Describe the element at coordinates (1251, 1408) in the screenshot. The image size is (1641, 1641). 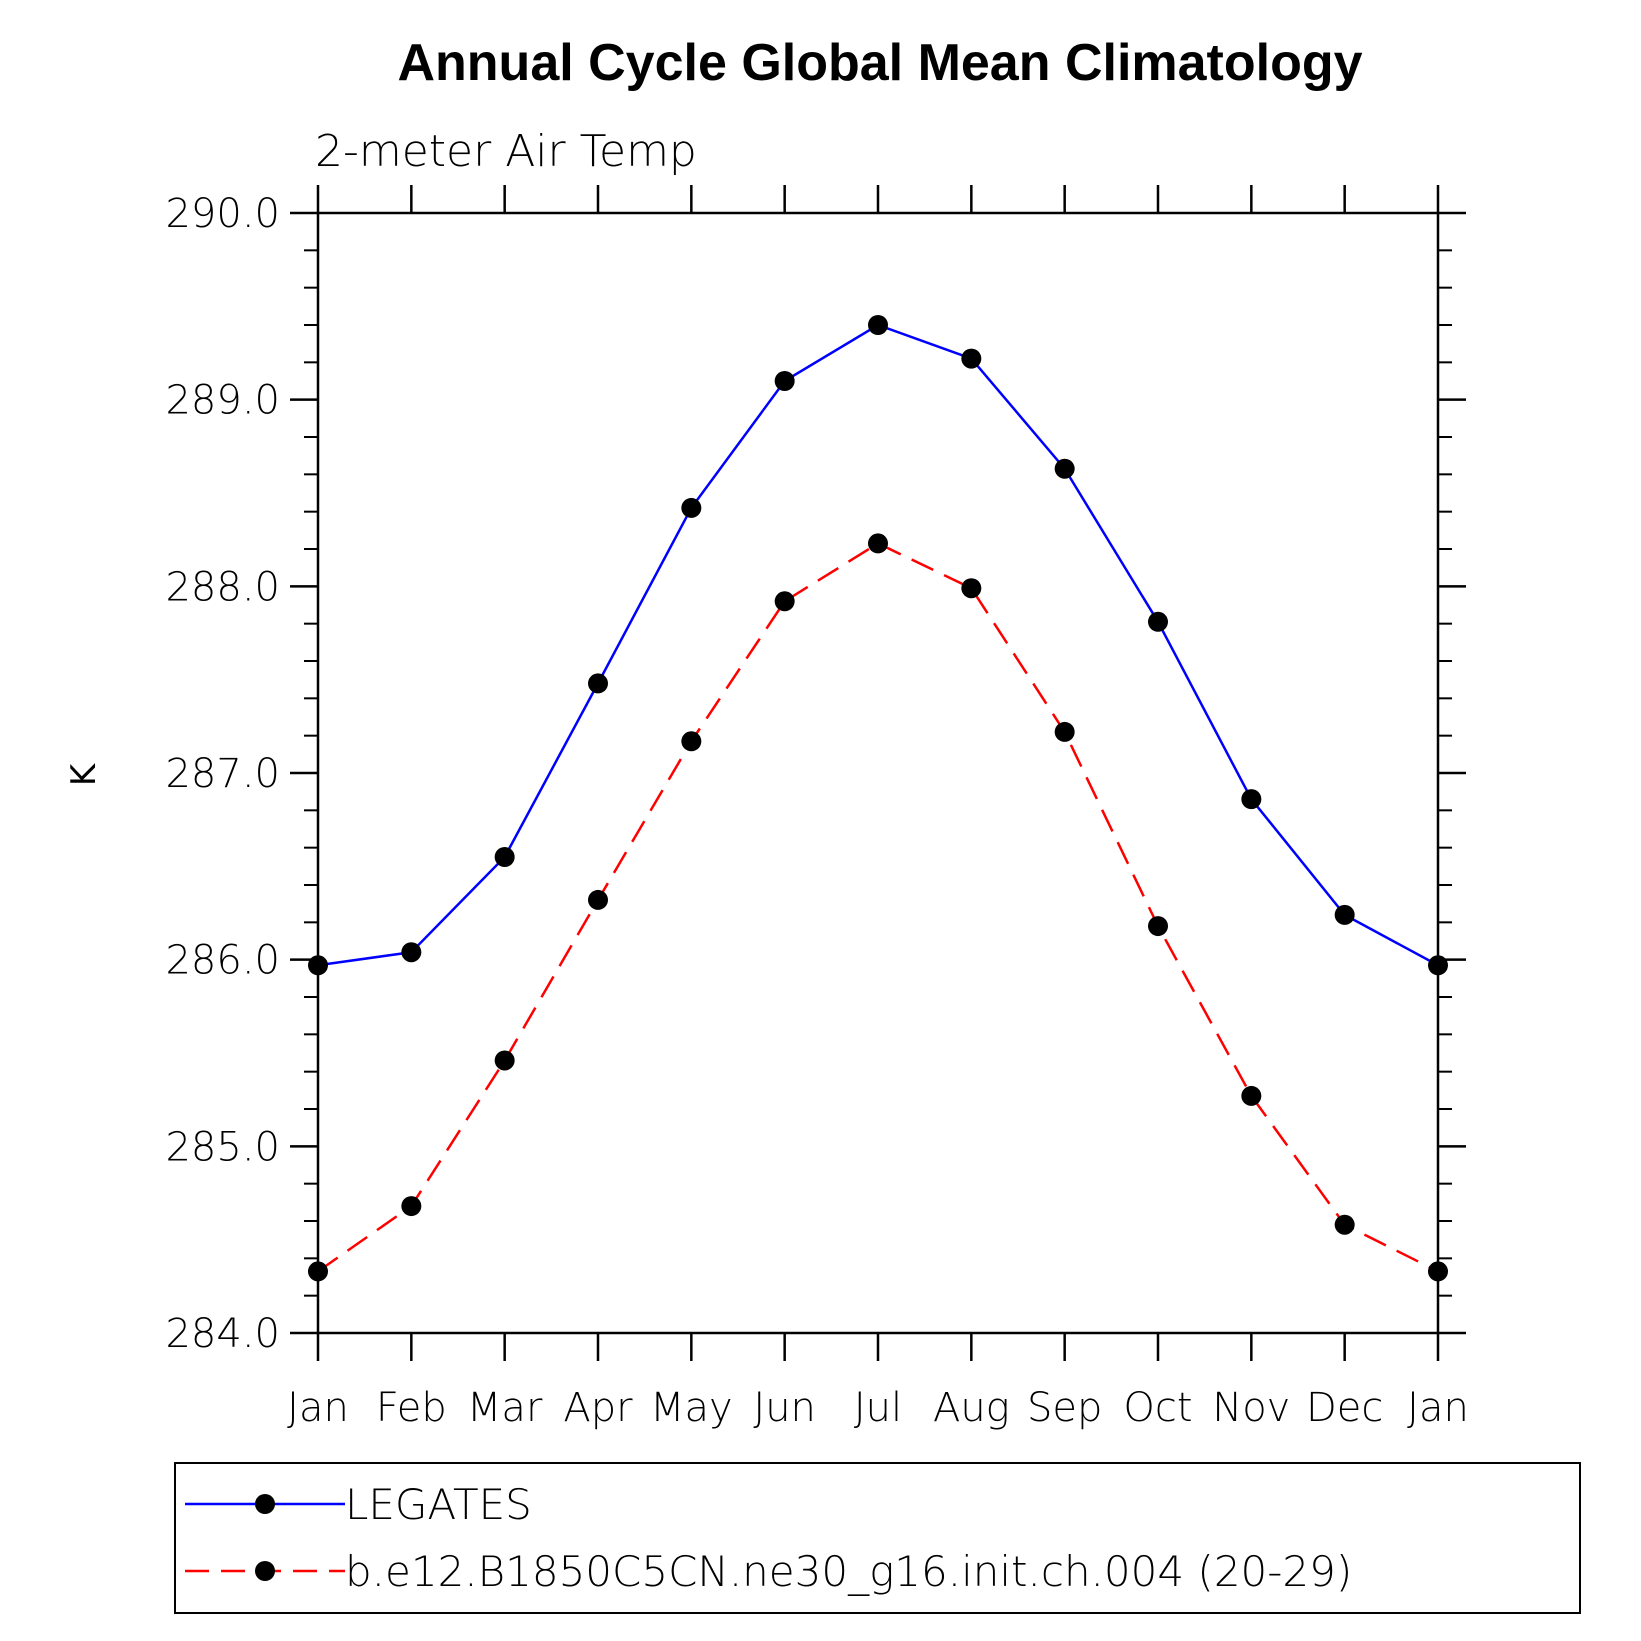
I see `x-tick-label: Nov` at that location.